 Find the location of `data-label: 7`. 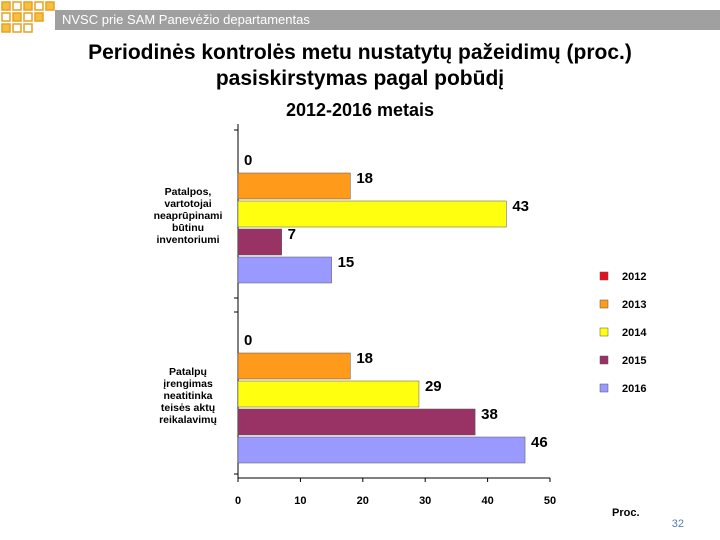

data-label: 7 is located at coordinates (292, 234).